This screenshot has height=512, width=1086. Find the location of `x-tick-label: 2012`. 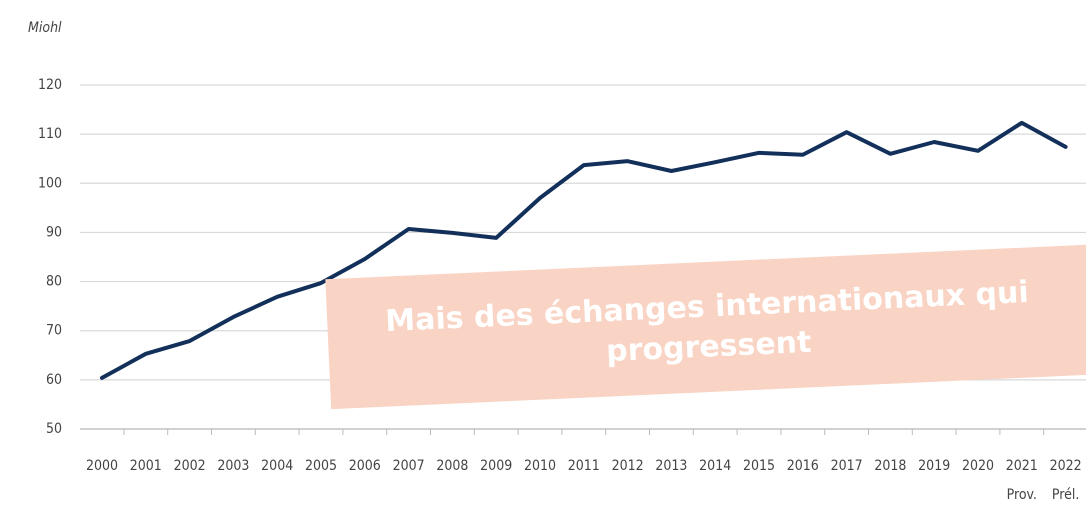

x-tick-label: 2012 is located at coordinates (628, 466).